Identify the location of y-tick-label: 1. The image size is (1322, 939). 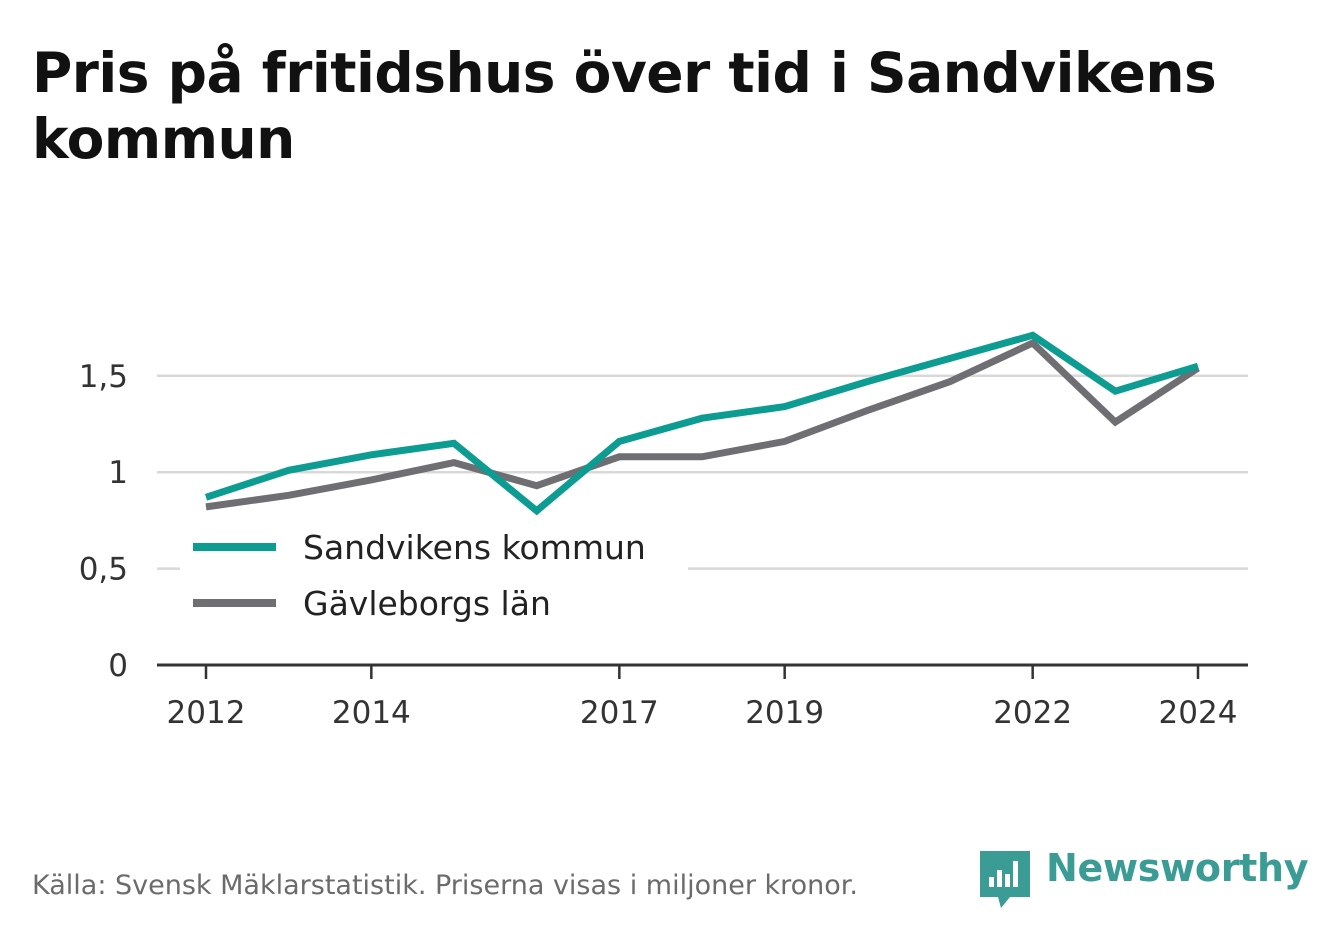
(118, 473).